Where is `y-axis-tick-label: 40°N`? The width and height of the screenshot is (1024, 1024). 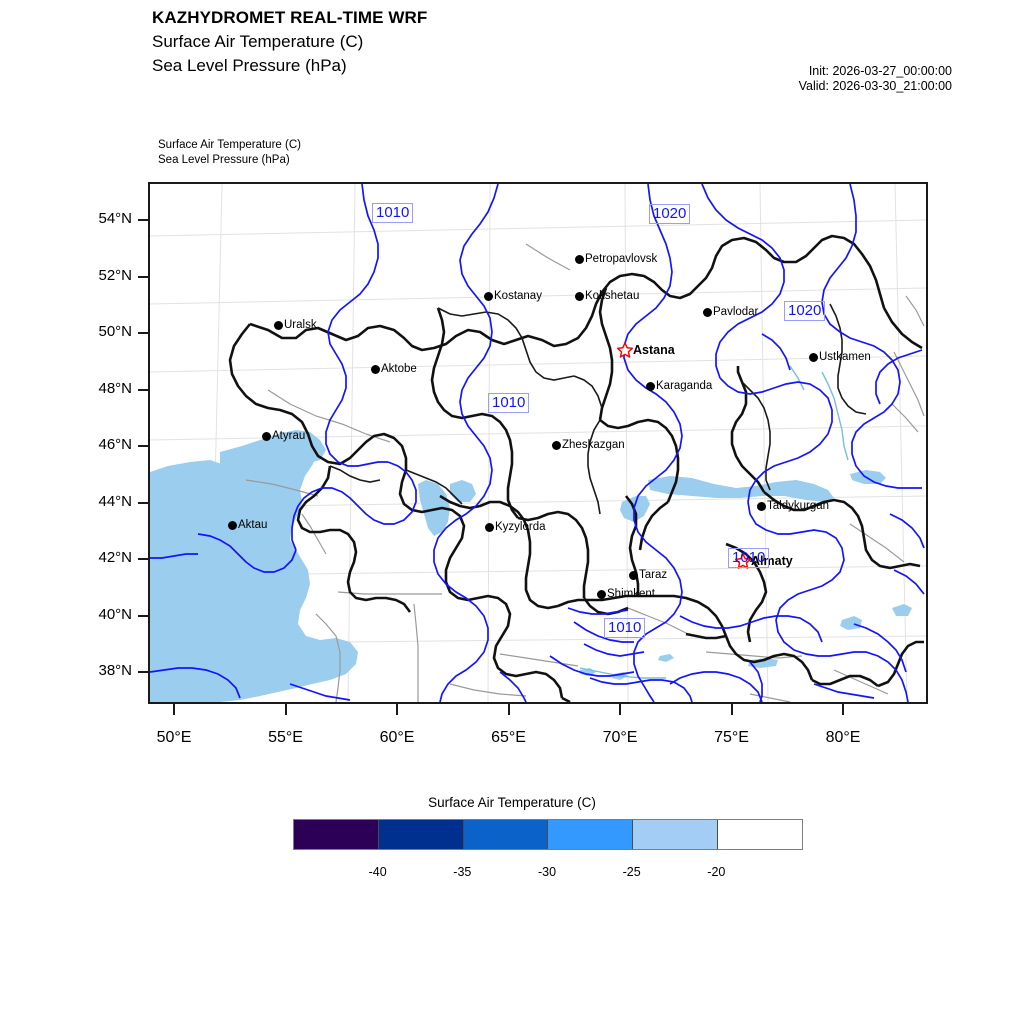
y-axis-tick-label: 40°N is located at coordinates (115, 614).